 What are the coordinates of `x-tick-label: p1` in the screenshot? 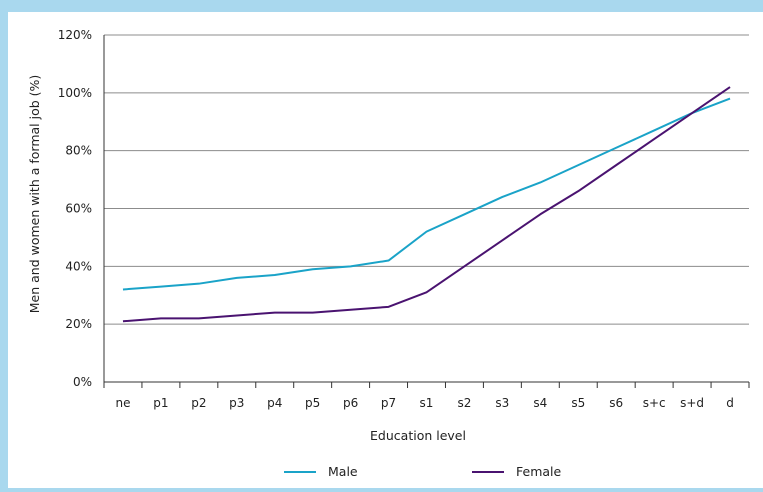 It's located at (160, 403).